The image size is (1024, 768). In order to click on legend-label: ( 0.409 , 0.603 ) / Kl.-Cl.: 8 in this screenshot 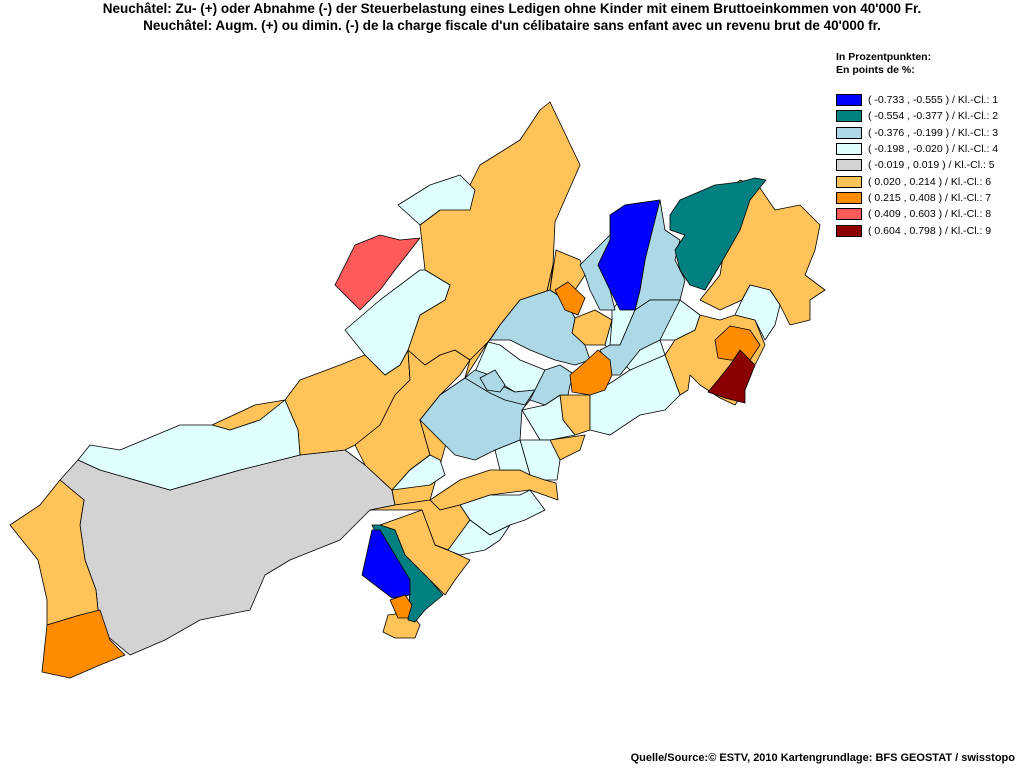, I will do `click(930, 214)`.